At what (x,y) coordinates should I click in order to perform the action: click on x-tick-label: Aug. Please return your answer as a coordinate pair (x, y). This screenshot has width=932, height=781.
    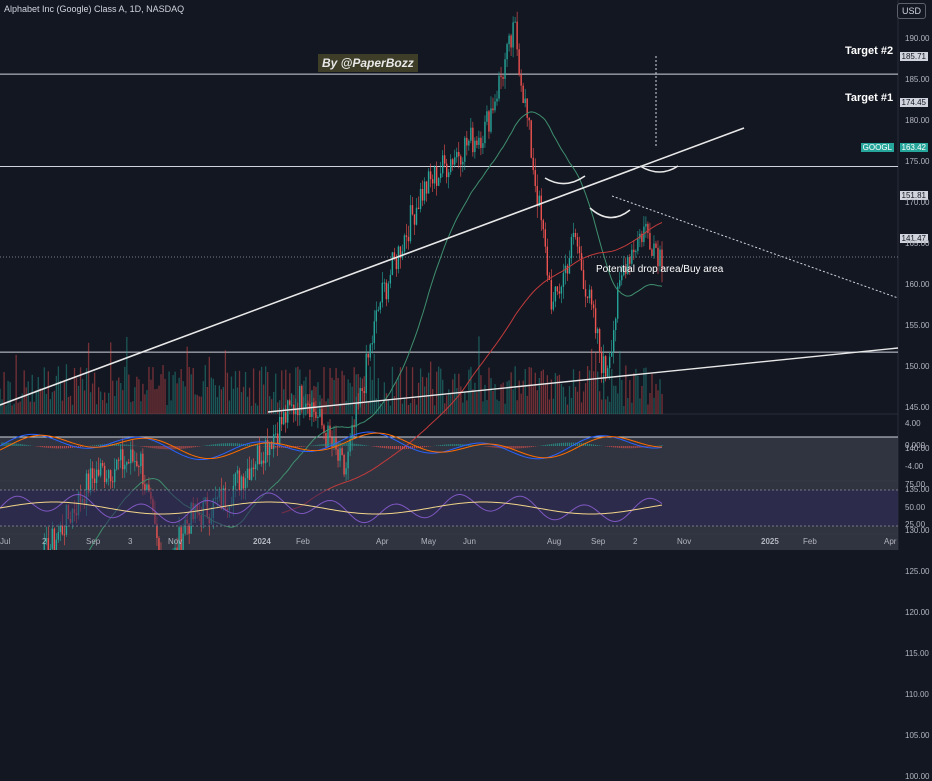
    Looking at the image, I should click on (554, 541).